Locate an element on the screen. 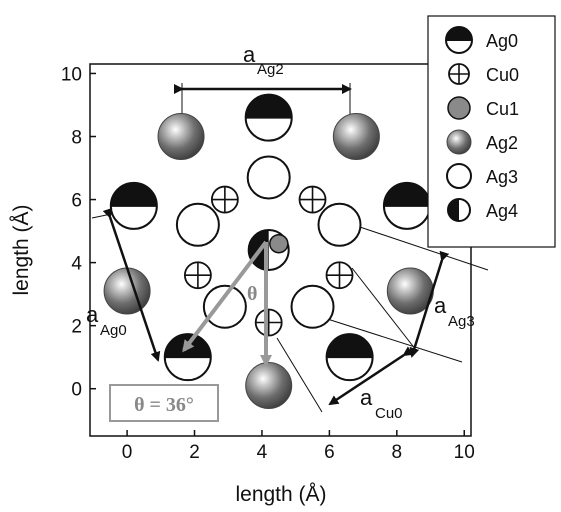 This screenshot has height=512, width=561. legend-item-cu0: Cu0 is located at coordinates (483, 74).